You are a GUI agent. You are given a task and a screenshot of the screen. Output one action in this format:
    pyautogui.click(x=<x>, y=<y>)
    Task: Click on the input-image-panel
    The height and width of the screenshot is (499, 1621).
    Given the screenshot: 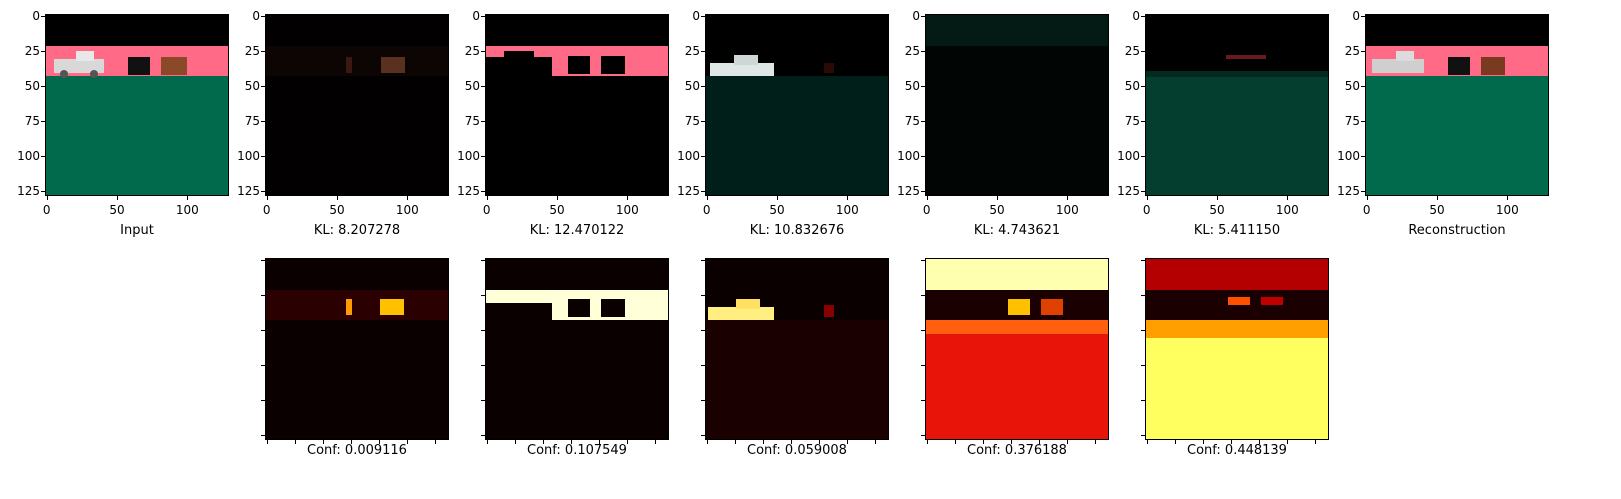 What is the action you would take?
    pyautogui.click(x=137, y=105)
    